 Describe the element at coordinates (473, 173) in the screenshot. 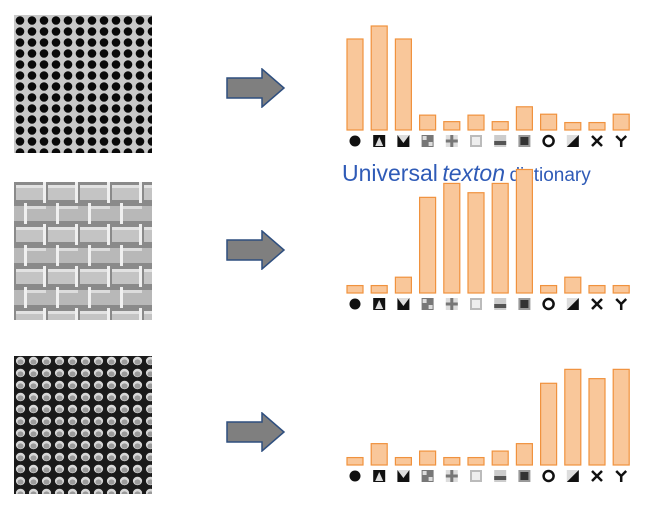

I see `caption-word-texton: texton` at that location.